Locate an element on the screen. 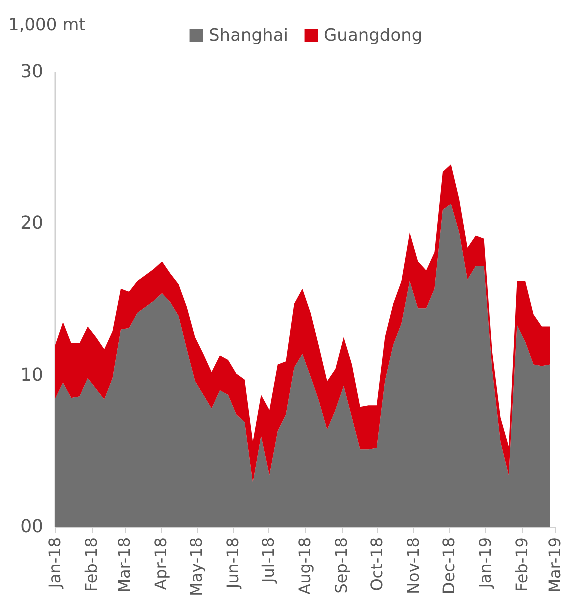  x-tick-label: Aug-18 is located at coordinates (305, 566).